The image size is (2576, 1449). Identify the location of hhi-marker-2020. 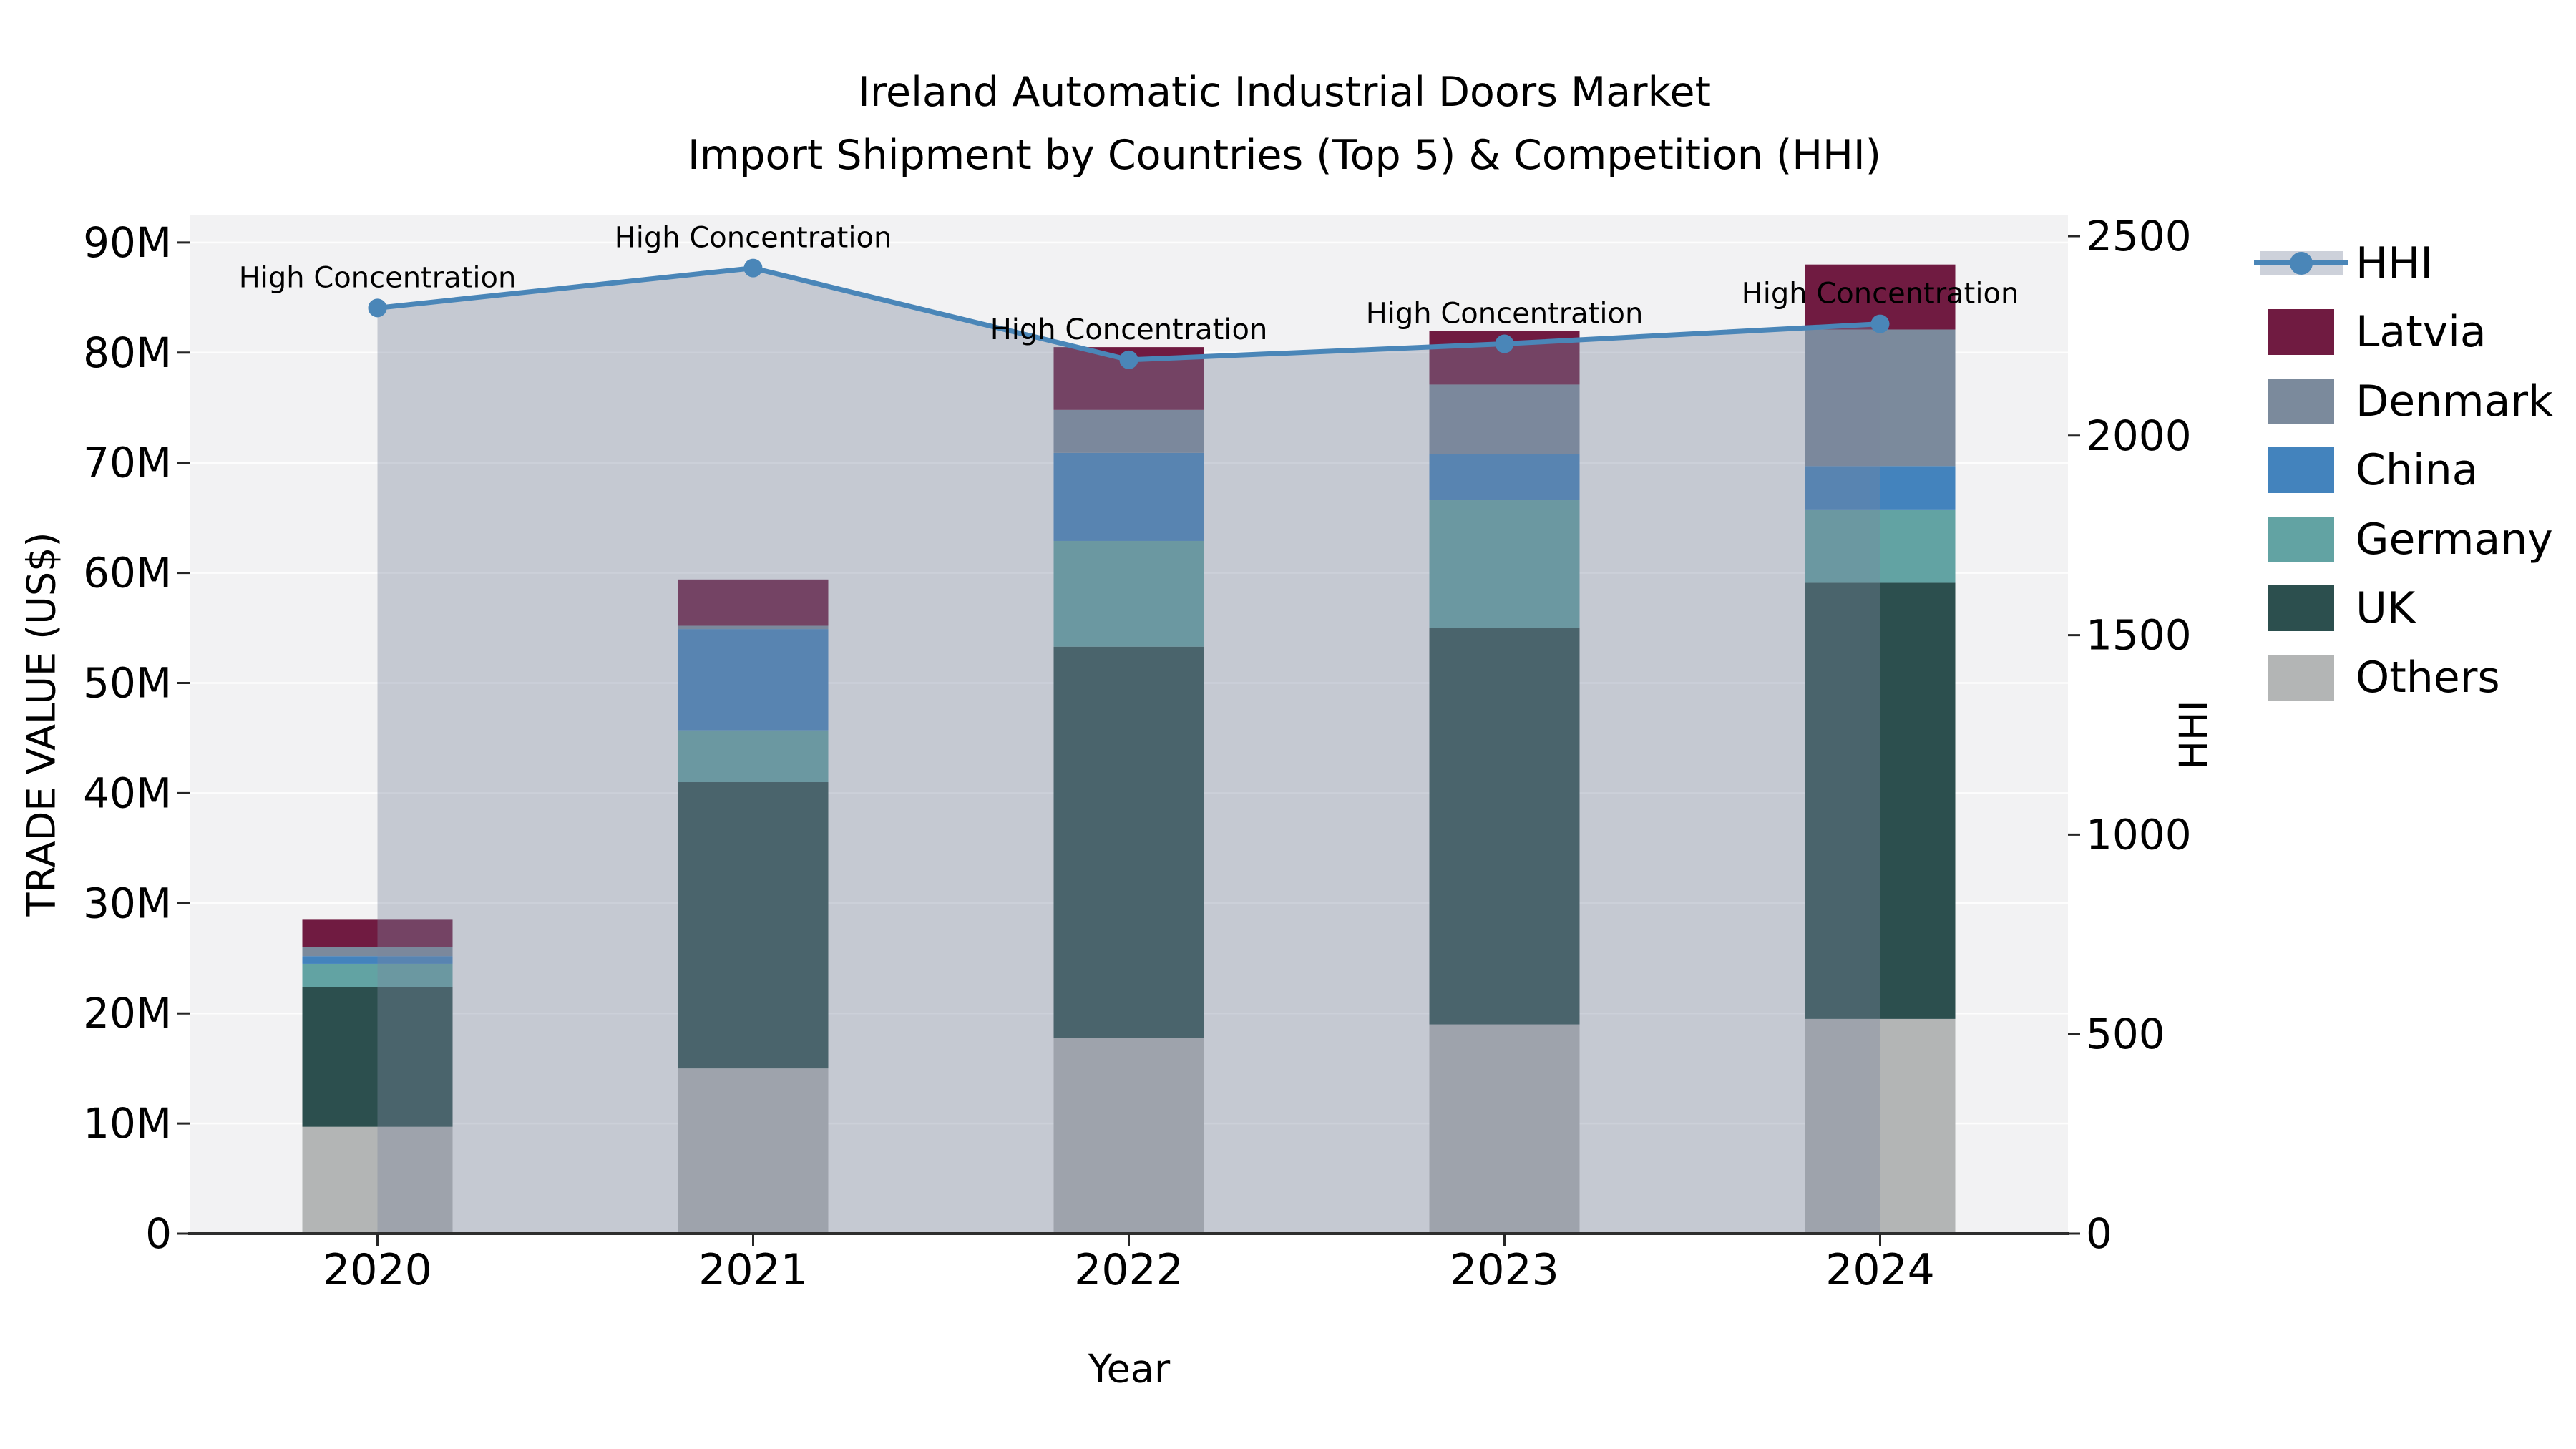
(377, 308).